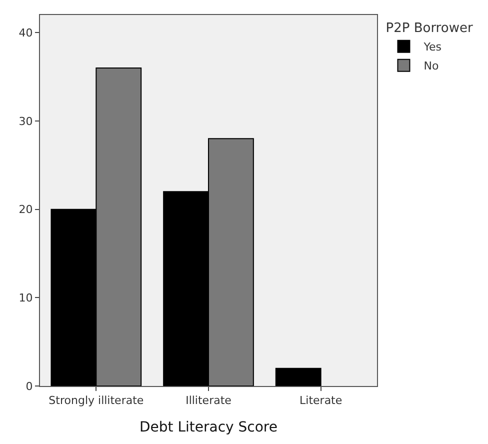 The image size is (488, 444). I want to click on bar, so click(298, 377).